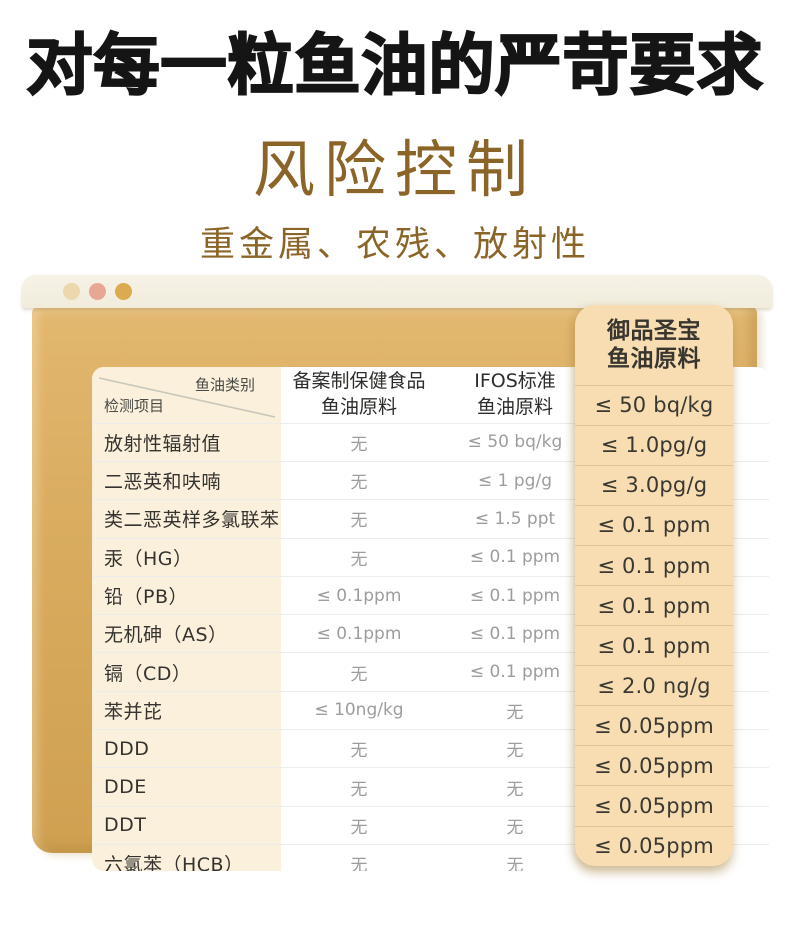 This screenshot has height=942, width=790. I want to click on corner-label-category: 鱼油类别, so click(224, 384).